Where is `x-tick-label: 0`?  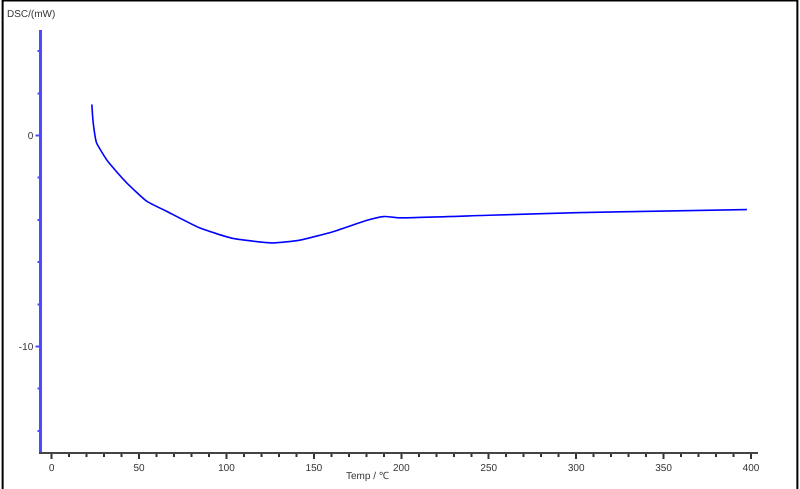 x-tick-label: 0 is located at coordinates (51, 468).